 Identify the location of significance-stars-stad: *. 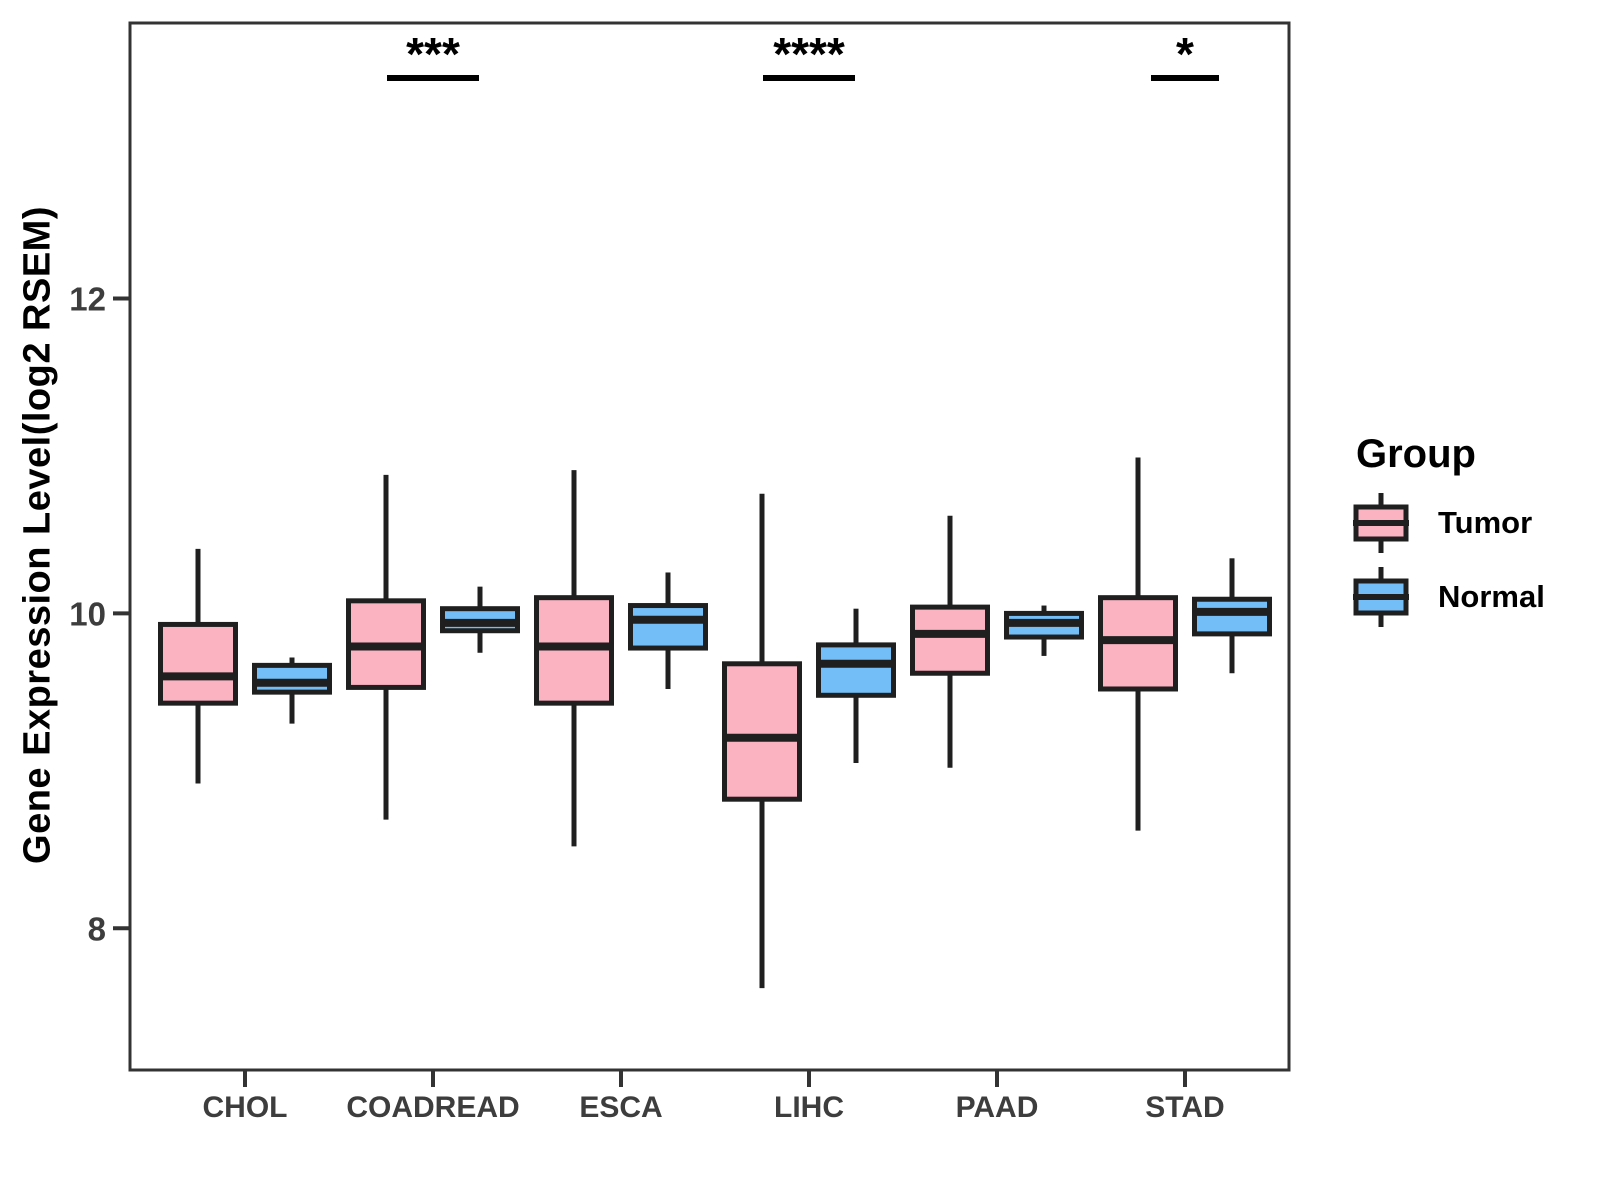
(1185, 54).